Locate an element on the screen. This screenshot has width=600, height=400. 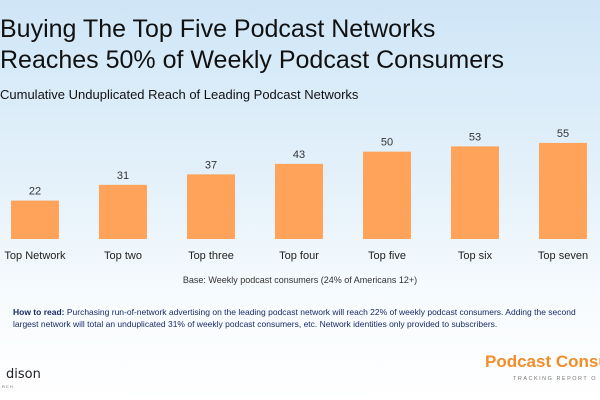
category-label: Top two is located at coordinates (123, 256).